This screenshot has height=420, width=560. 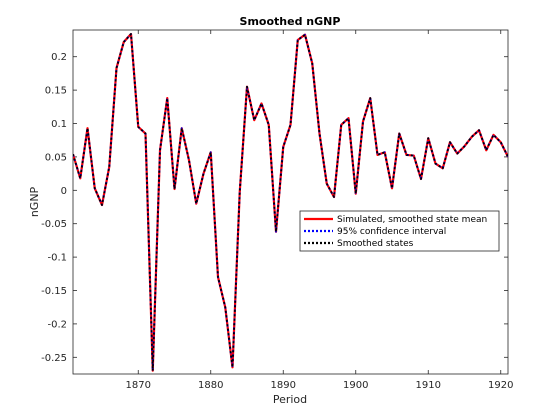 What do you see at coordinates (59, 57) in the screenshot?
I see `y-tick-label: 0.2` at bounding box center [59, 57].